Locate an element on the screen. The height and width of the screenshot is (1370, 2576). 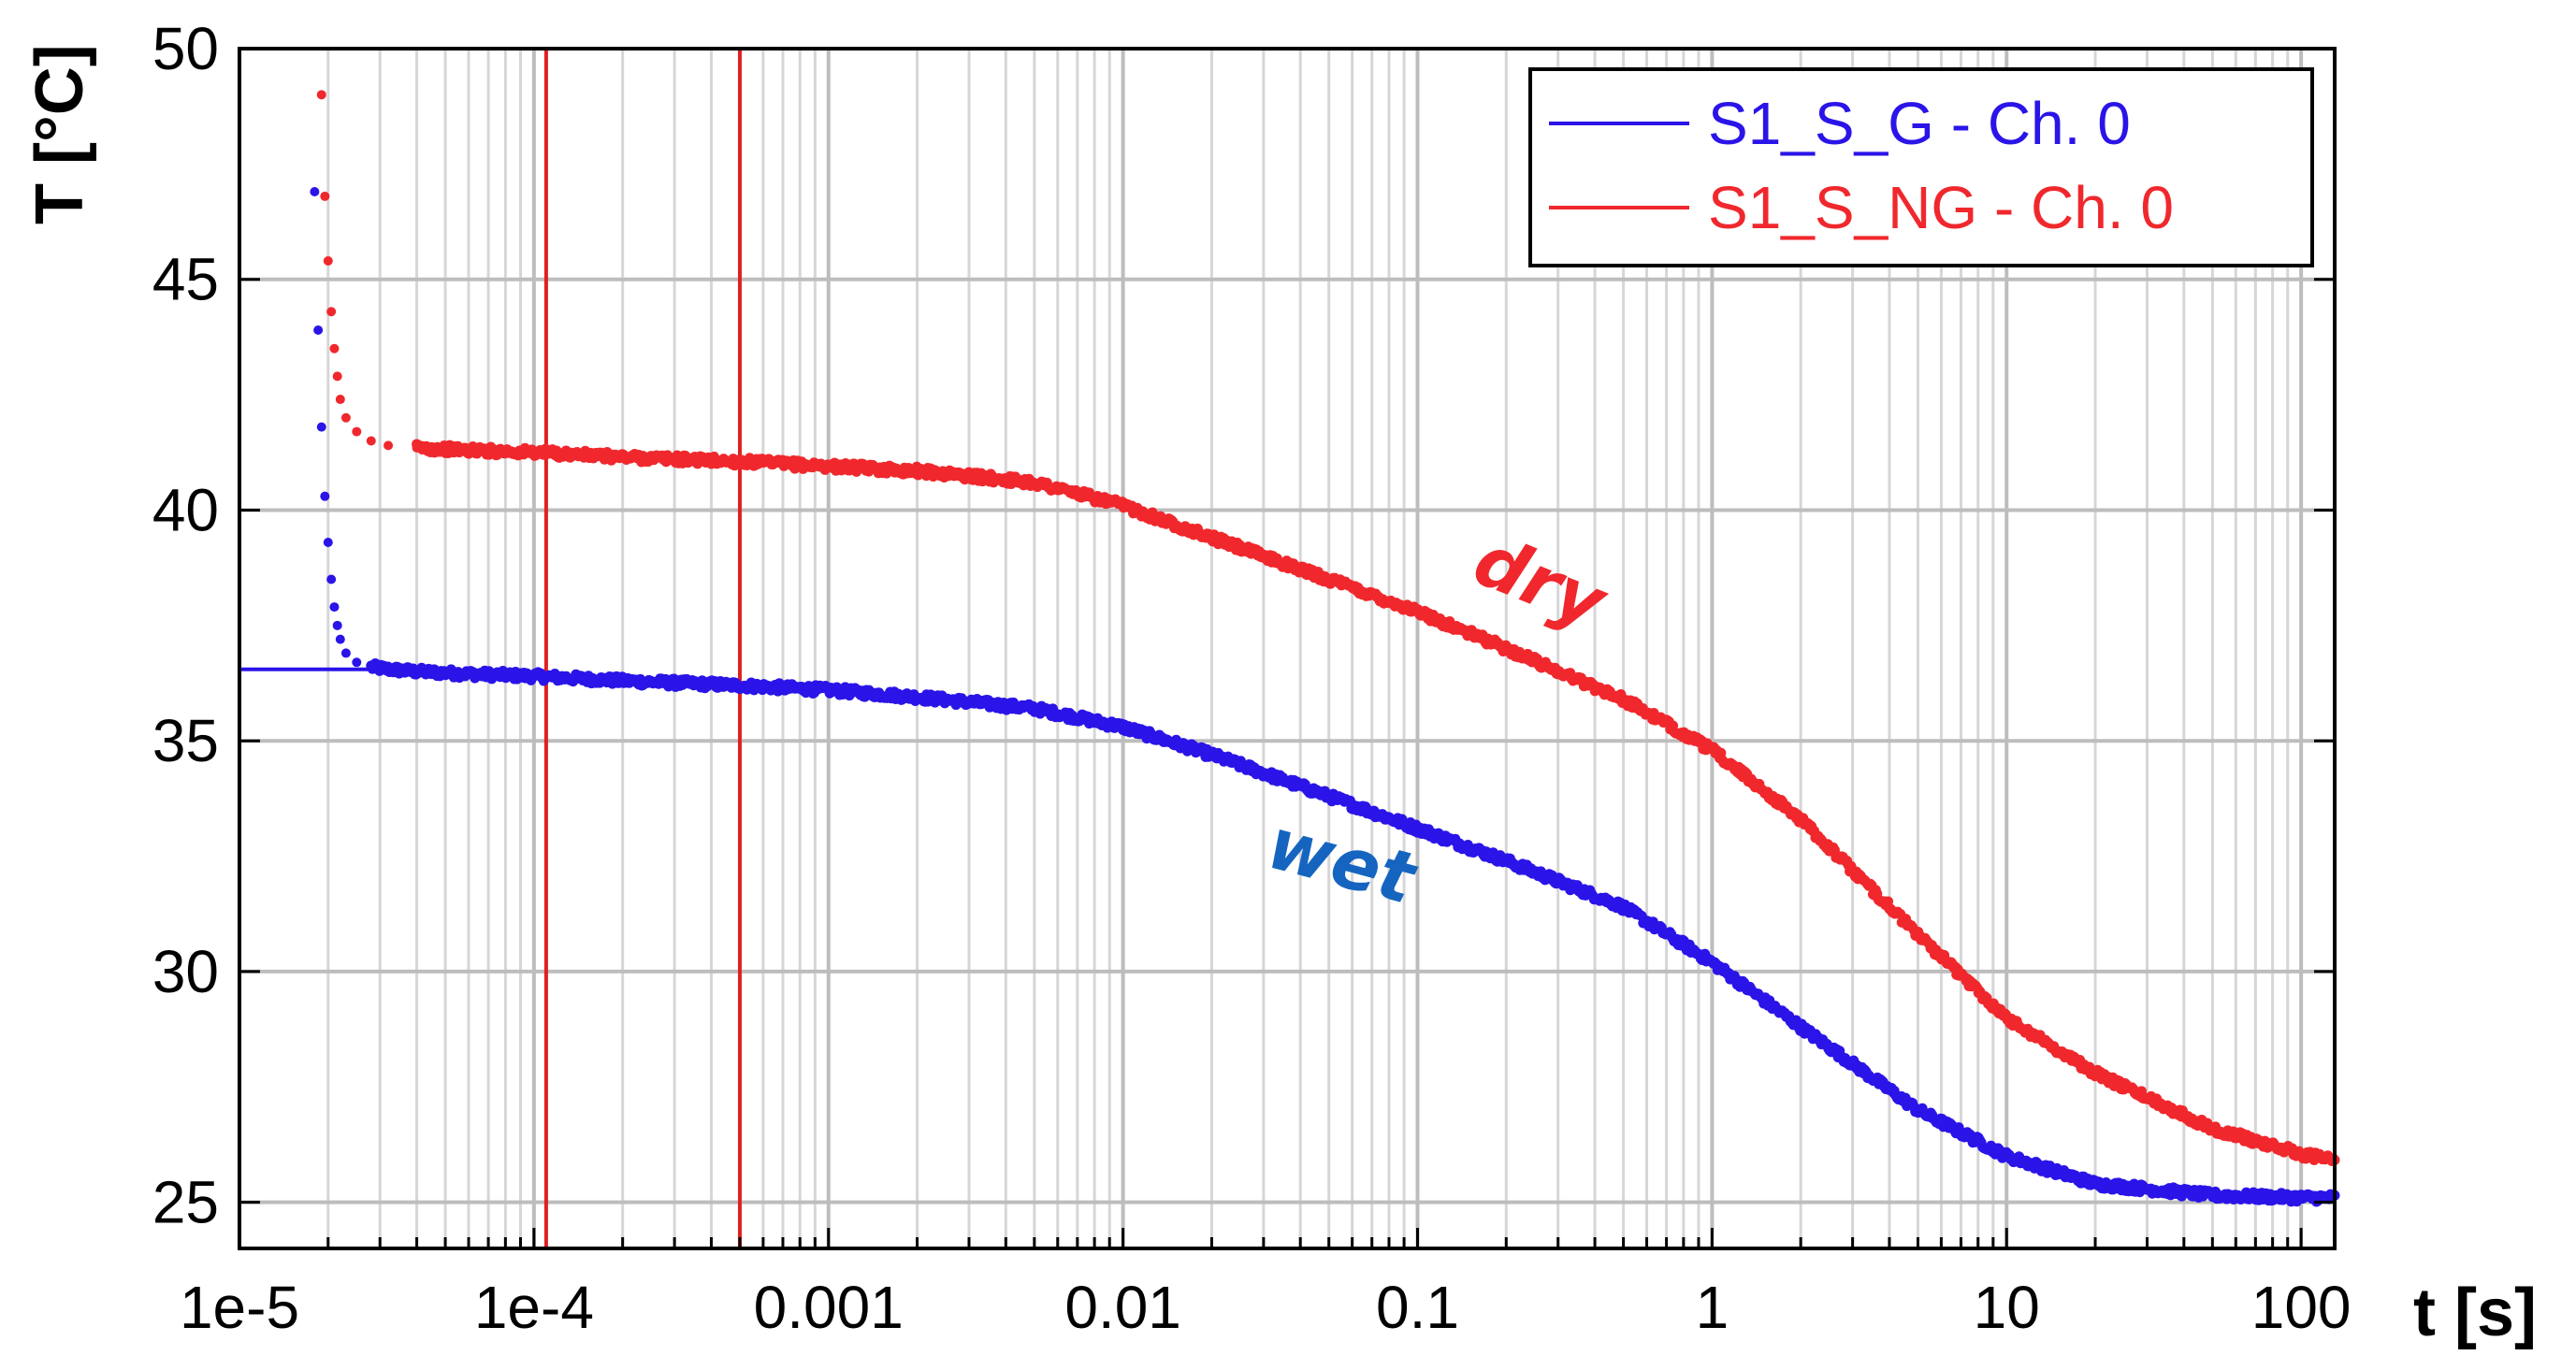
x-tick-label: 1 is located at coordinates (1712, 1307).